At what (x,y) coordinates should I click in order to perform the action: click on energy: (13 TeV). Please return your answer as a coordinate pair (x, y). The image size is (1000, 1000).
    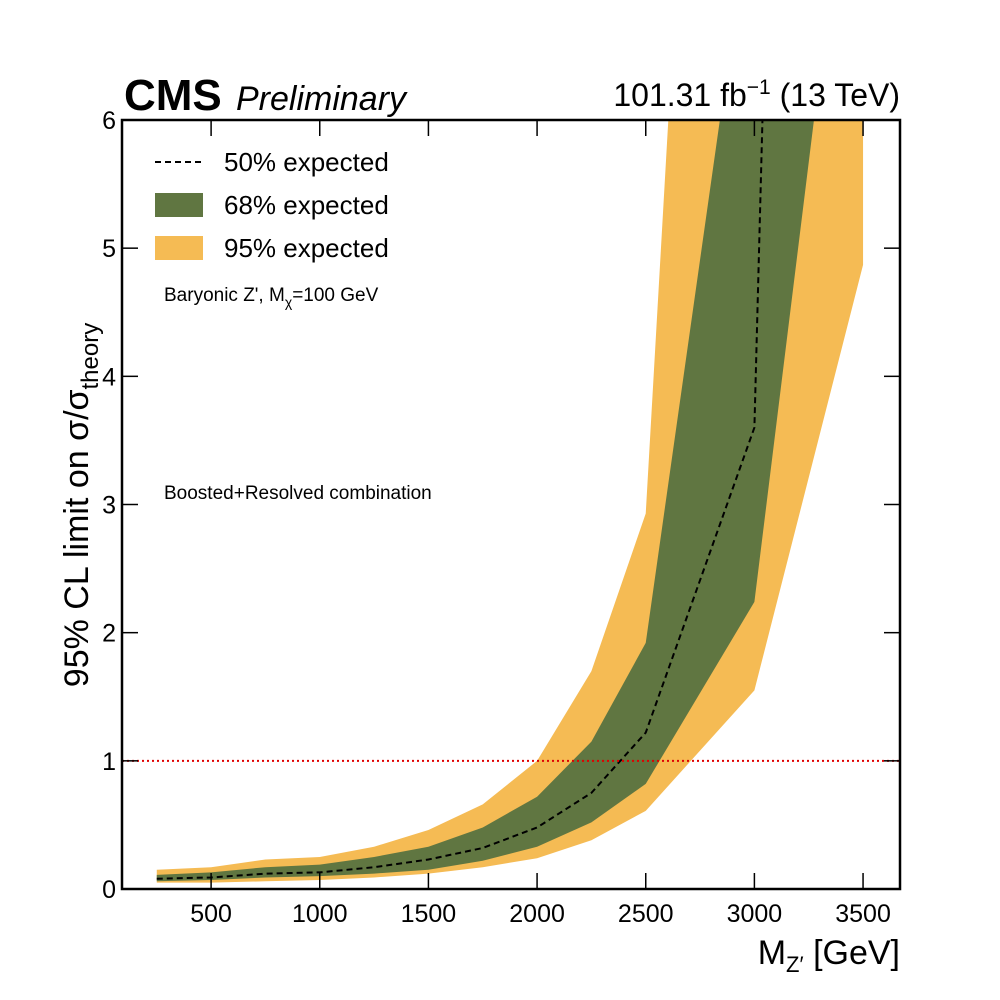
    Looking at the image, I should click on (835, 95).